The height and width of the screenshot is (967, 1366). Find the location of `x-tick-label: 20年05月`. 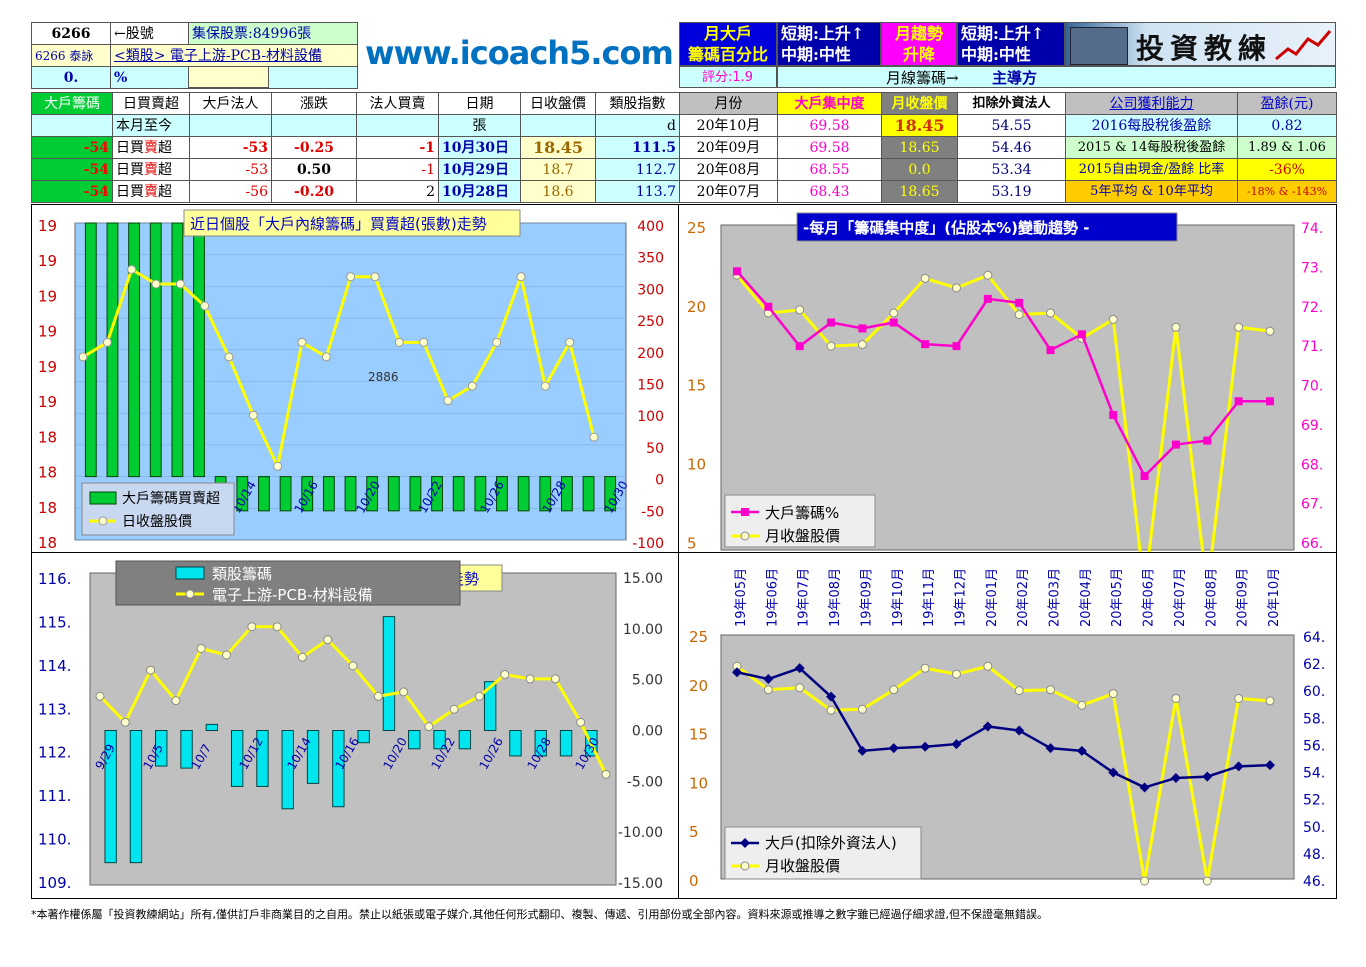

x-tick-label: 20年05月 is located at coordinates (1117, 597).